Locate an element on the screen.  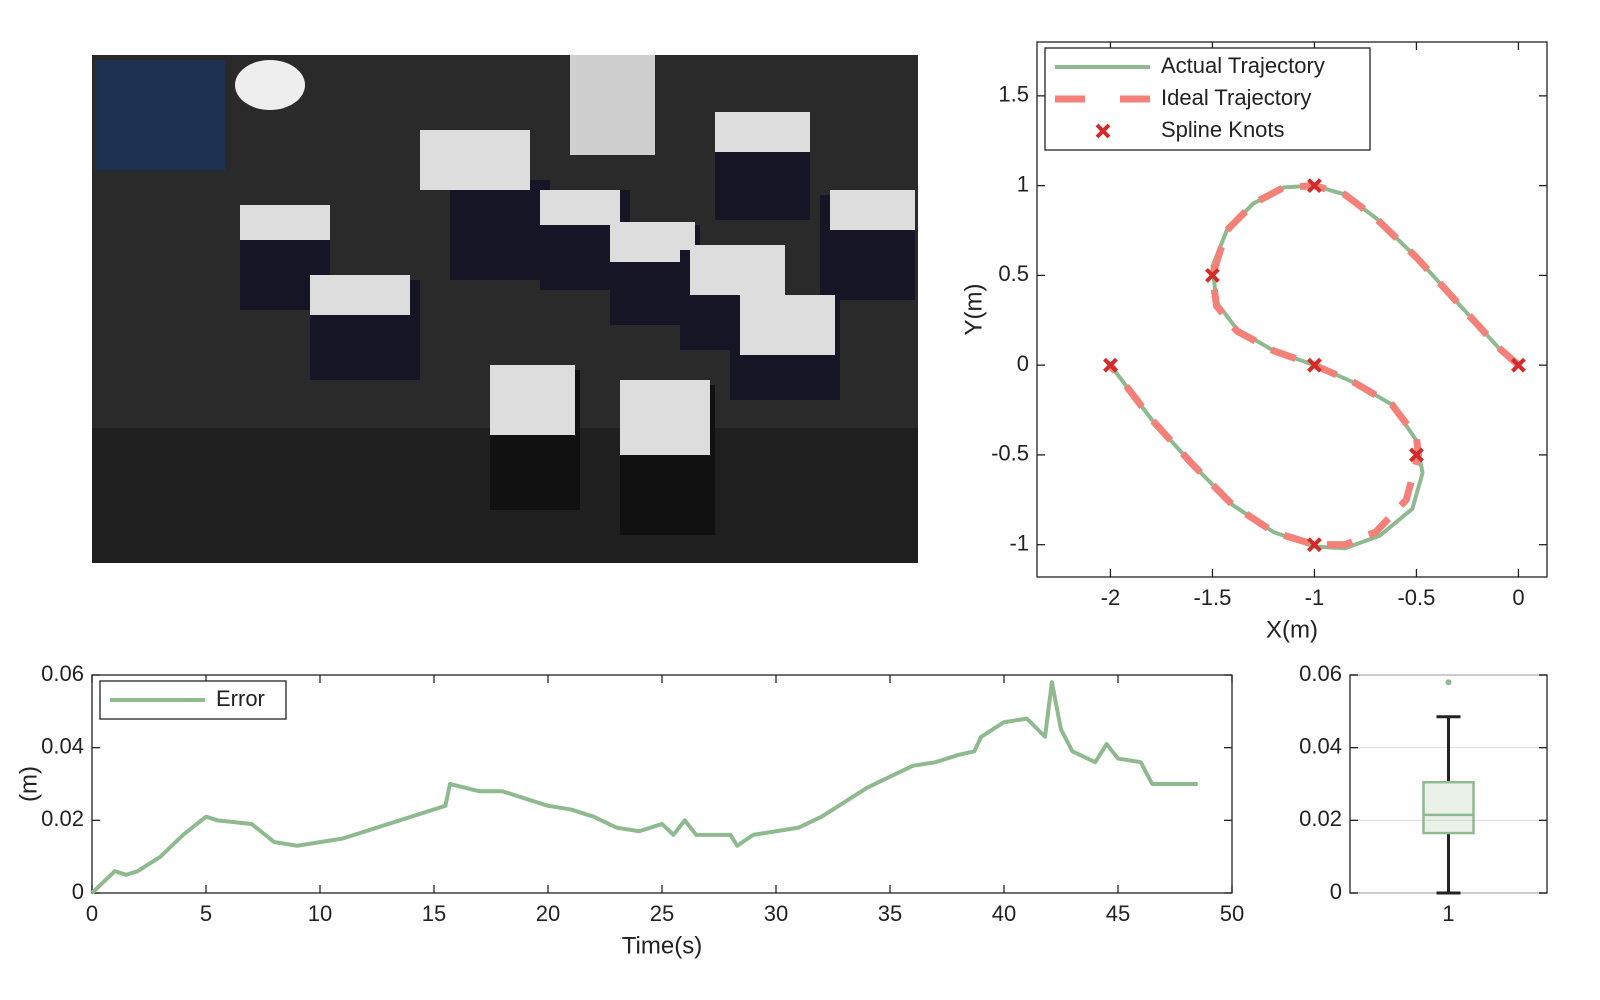
y-tick-label: 1.5 is located at coordinates (1013, 94).